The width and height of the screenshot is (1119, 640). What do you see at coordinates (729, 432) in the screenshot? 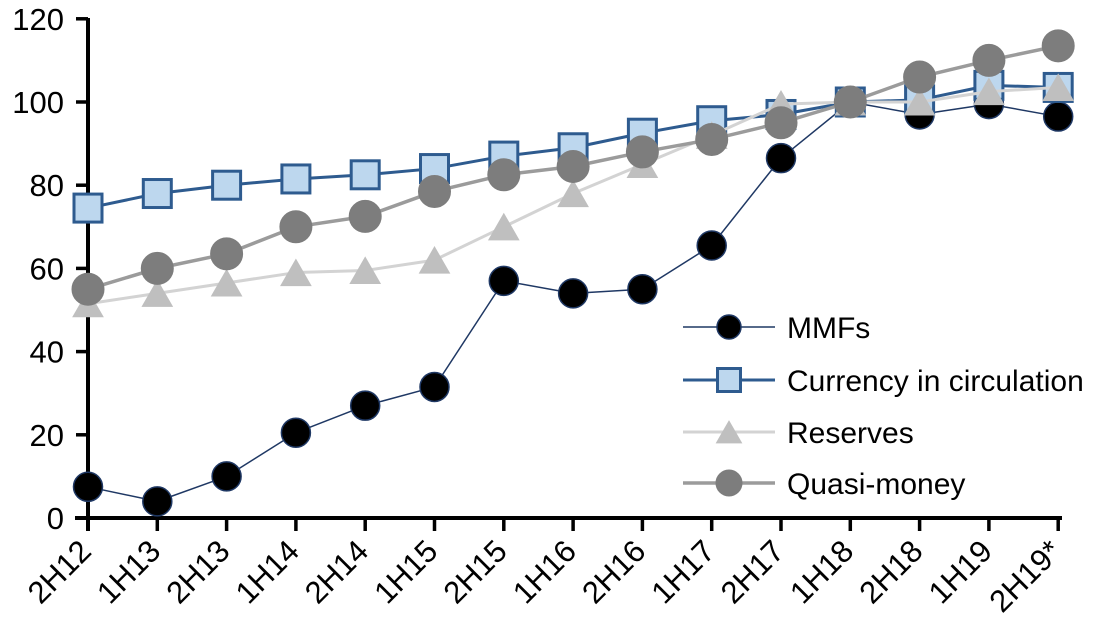
I see `legend-marker-reserves` at bounding box center [729, 432].